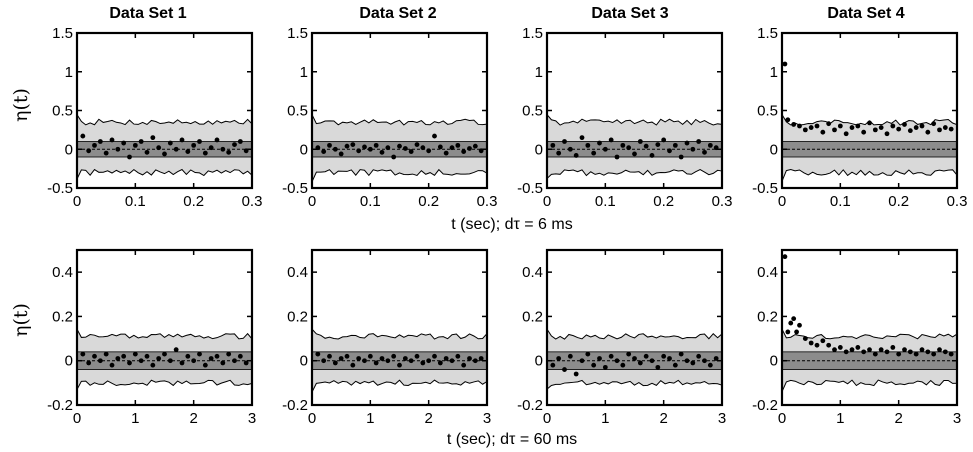 This screenshot has height=452, width=973. I want to click on y-tick-label-r1c1-4: 1.5, so click(62, 33).